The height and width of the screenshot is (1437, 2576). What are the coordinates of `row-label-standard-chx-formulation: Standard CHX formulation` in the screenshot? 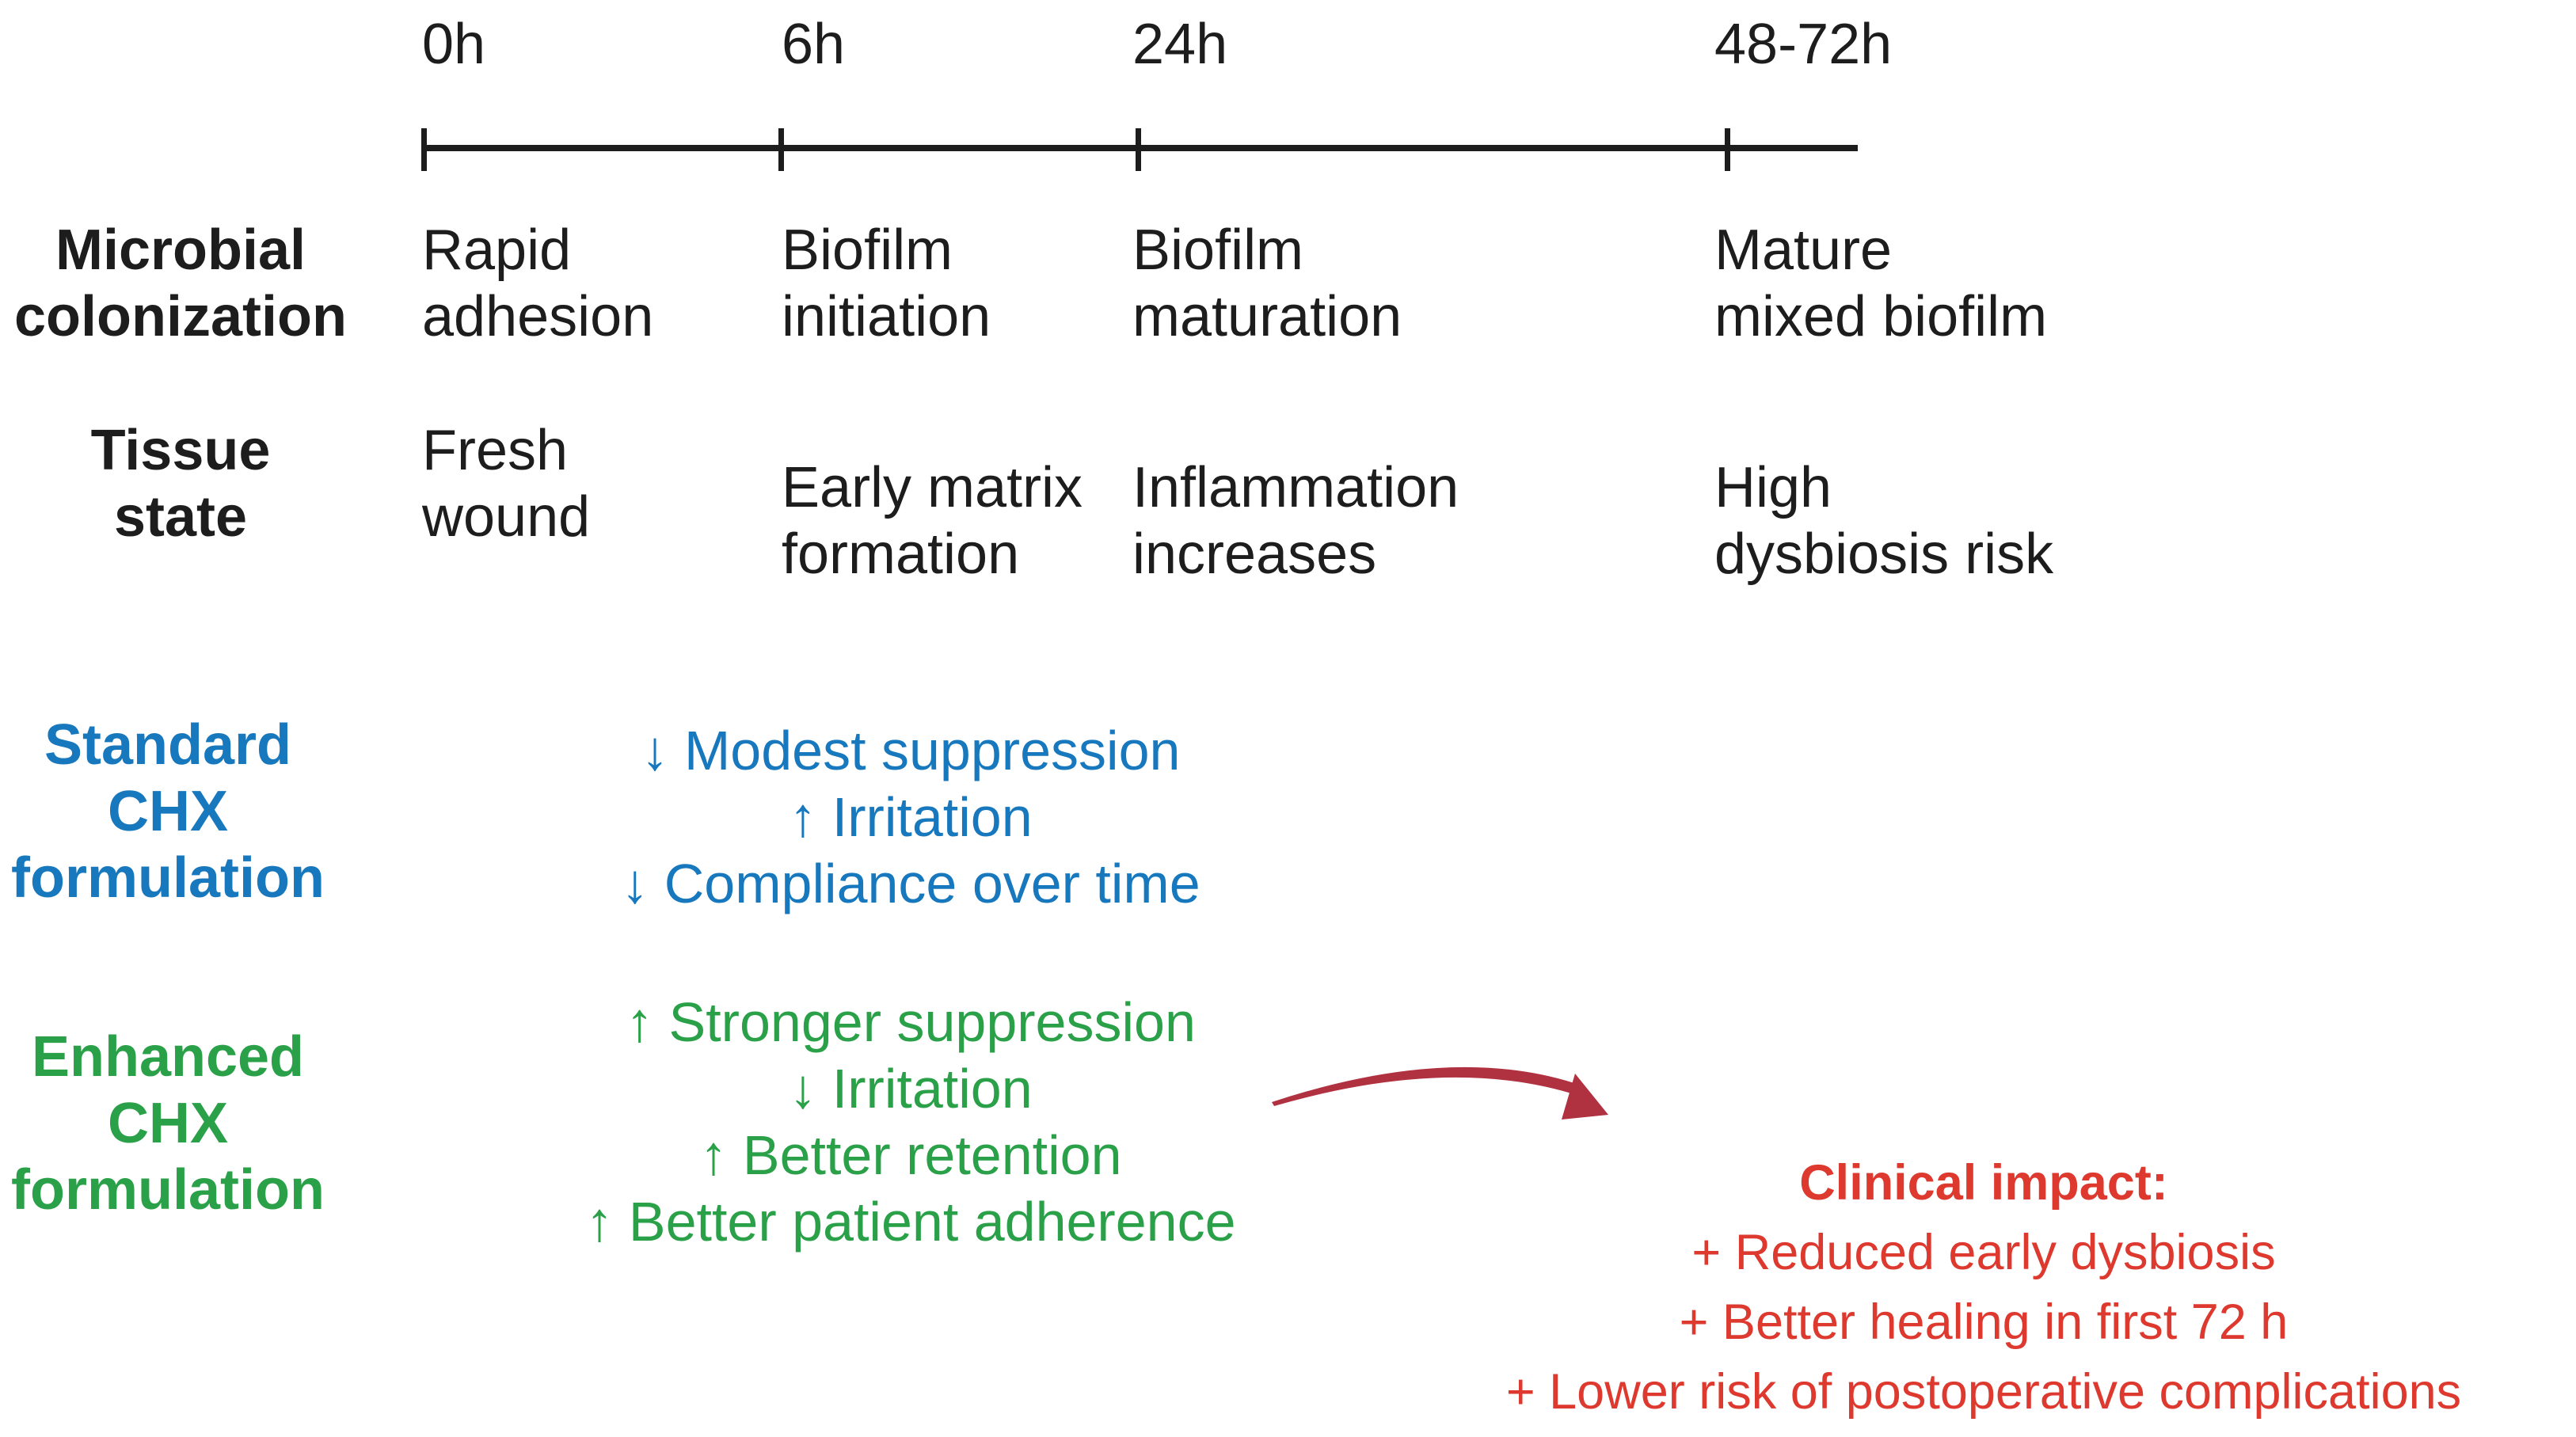 It's located at (168, 811).